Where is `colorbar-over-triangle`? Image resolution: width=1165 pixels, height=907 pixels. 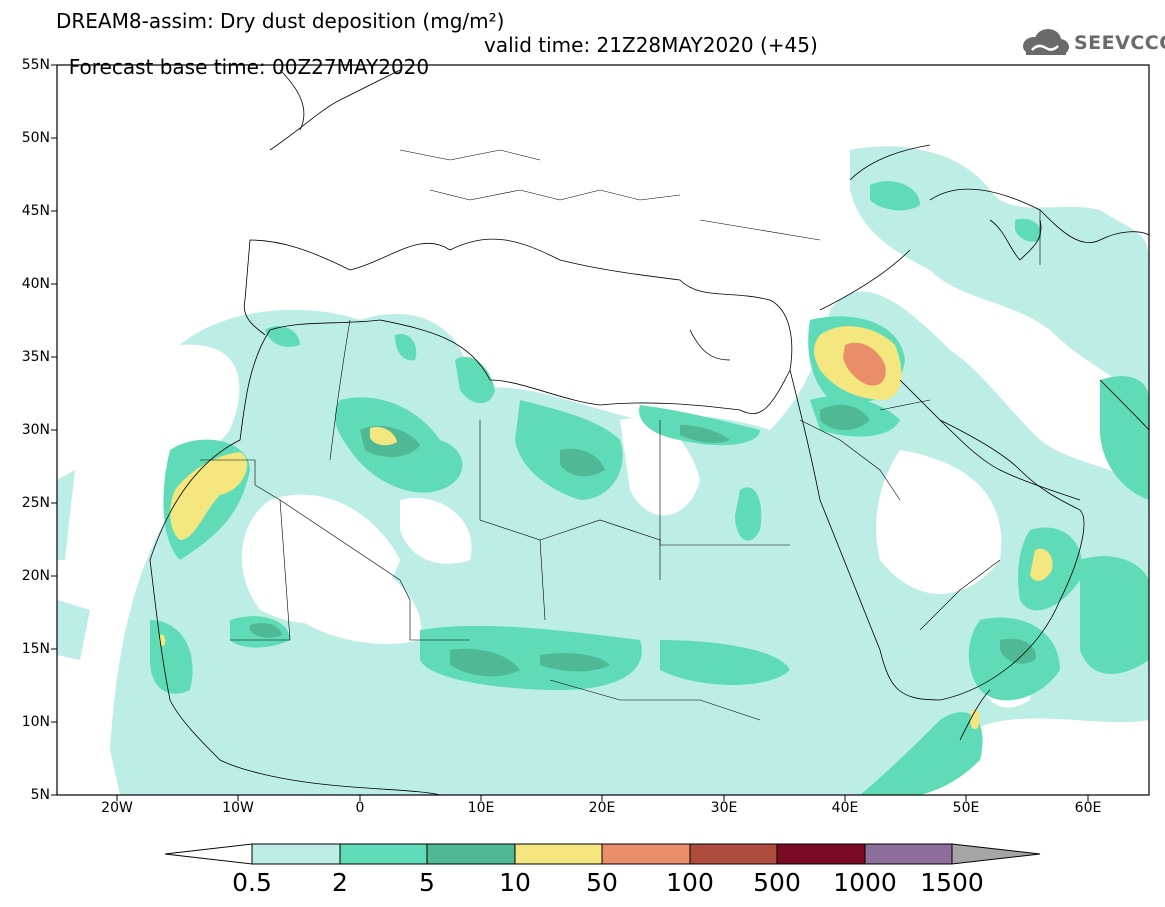
colorbar-over-triangle is located at coordinates (996, 854).